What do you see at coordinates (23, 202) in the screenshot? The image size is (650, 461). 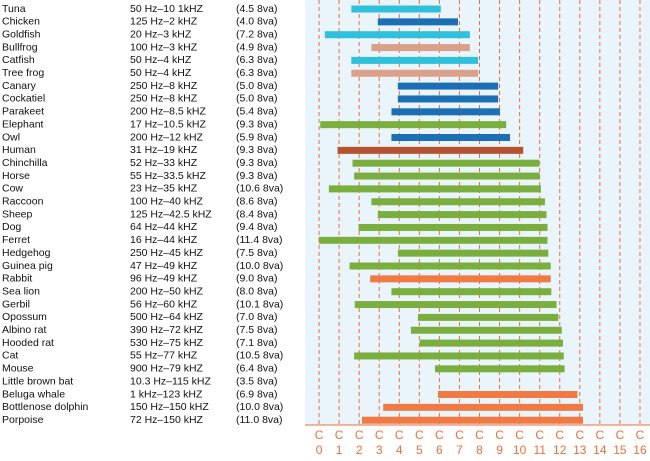 I see `category-label: Raccoon` at bounding box center [23, 202].